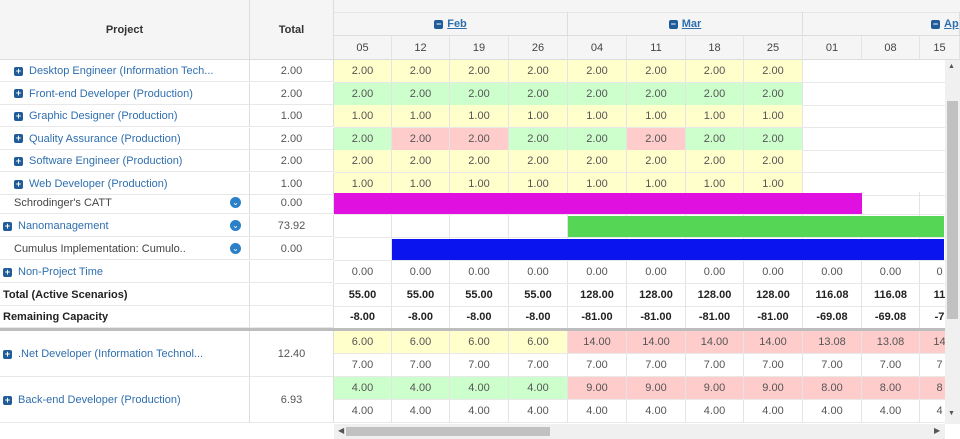 The width and height of the screenshot is (960, 439). I want to click on resource-label: Quality Assurance (Production), so click(105, 138).